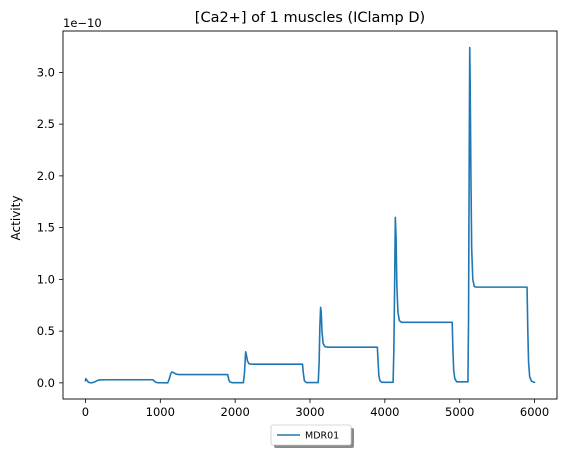  Describe the element at coordinates (46, 176) in the screenshot. I see `y-tick-label: 2.0` at that location.